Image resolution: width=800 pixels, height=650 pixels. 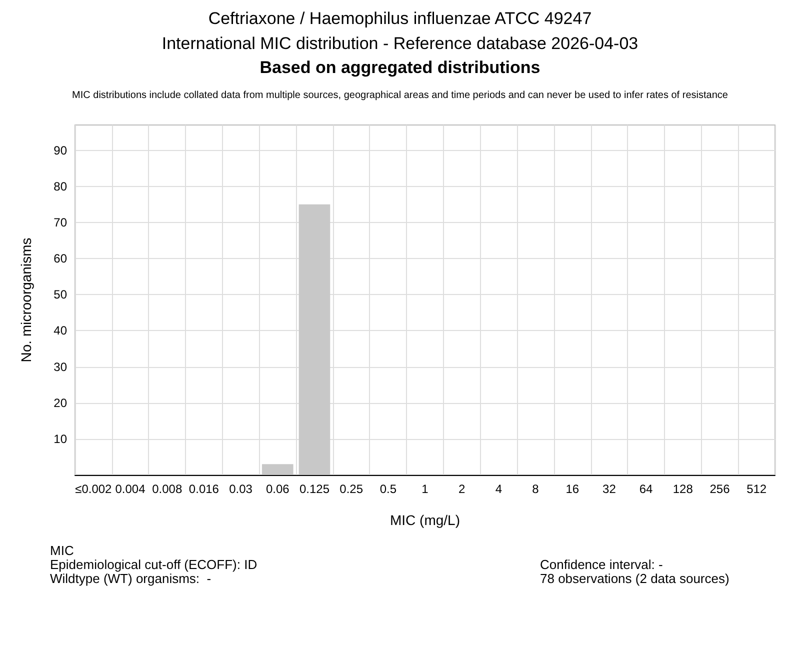 What do you see at coordinates (314, 489) in the screenshot?
I see `x-tick-label: 0.125` at bounding box center [314, 489].